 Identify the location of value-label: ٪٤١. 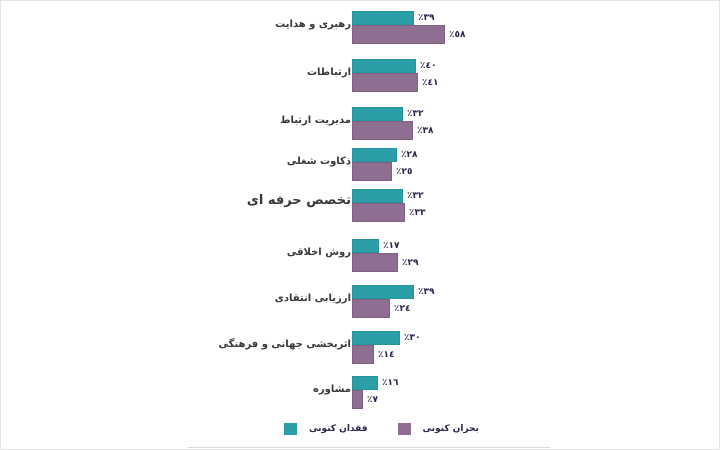
(430, 82).